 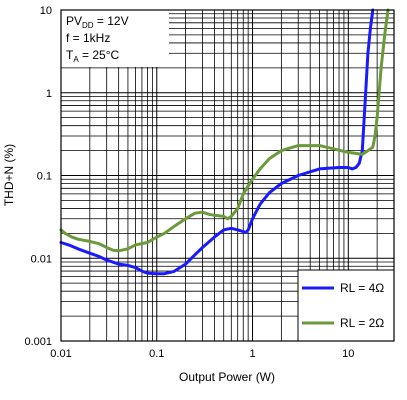 I want to click on conditions-box: PVDD = 12V f = 1kHz TA = 25°C, so click(x=115, y=38).